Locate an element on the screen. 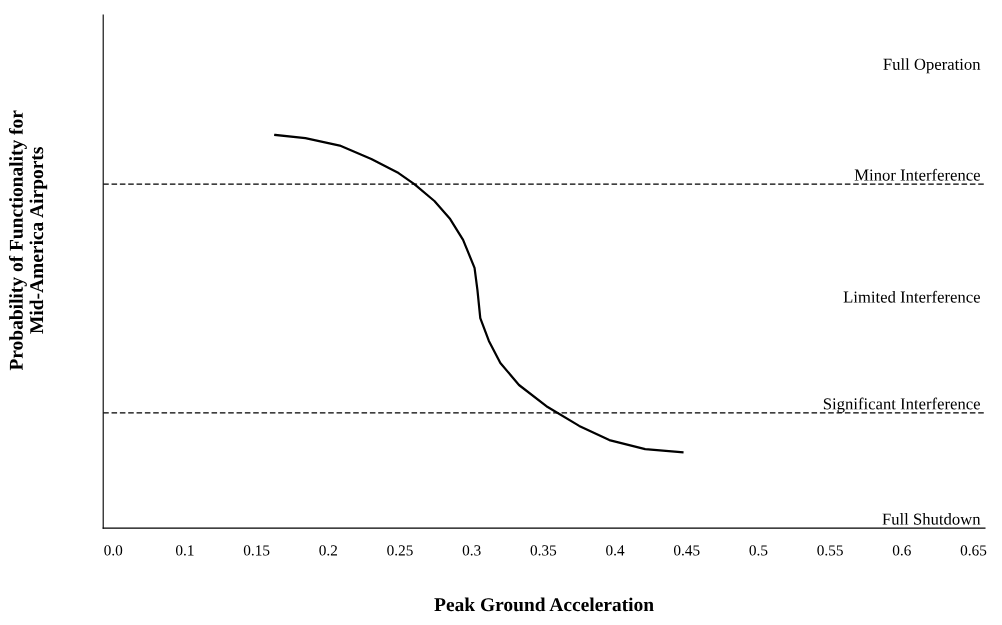  y-axis-title: Probability of Functionality for Mid-America Airports is located at coordinates (28, 240).